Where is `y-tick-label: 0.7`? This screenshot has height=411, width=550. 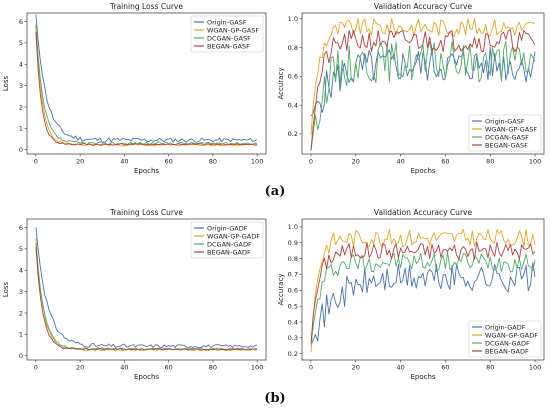
y-tick-label: 0.7 is located at coordinates (293, 275).